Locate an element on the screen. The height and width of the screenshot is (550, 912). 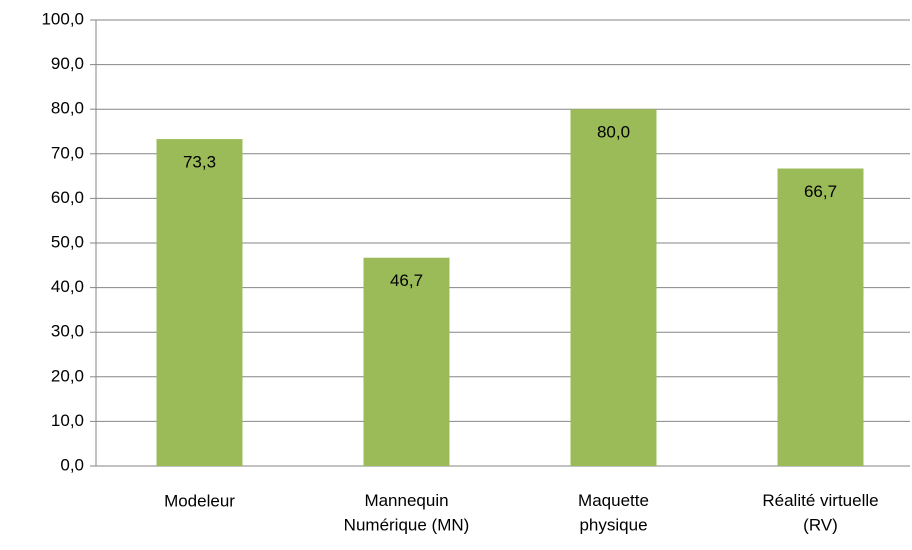
y-tick-label: 30,0 is located at coordinates (67, 331).